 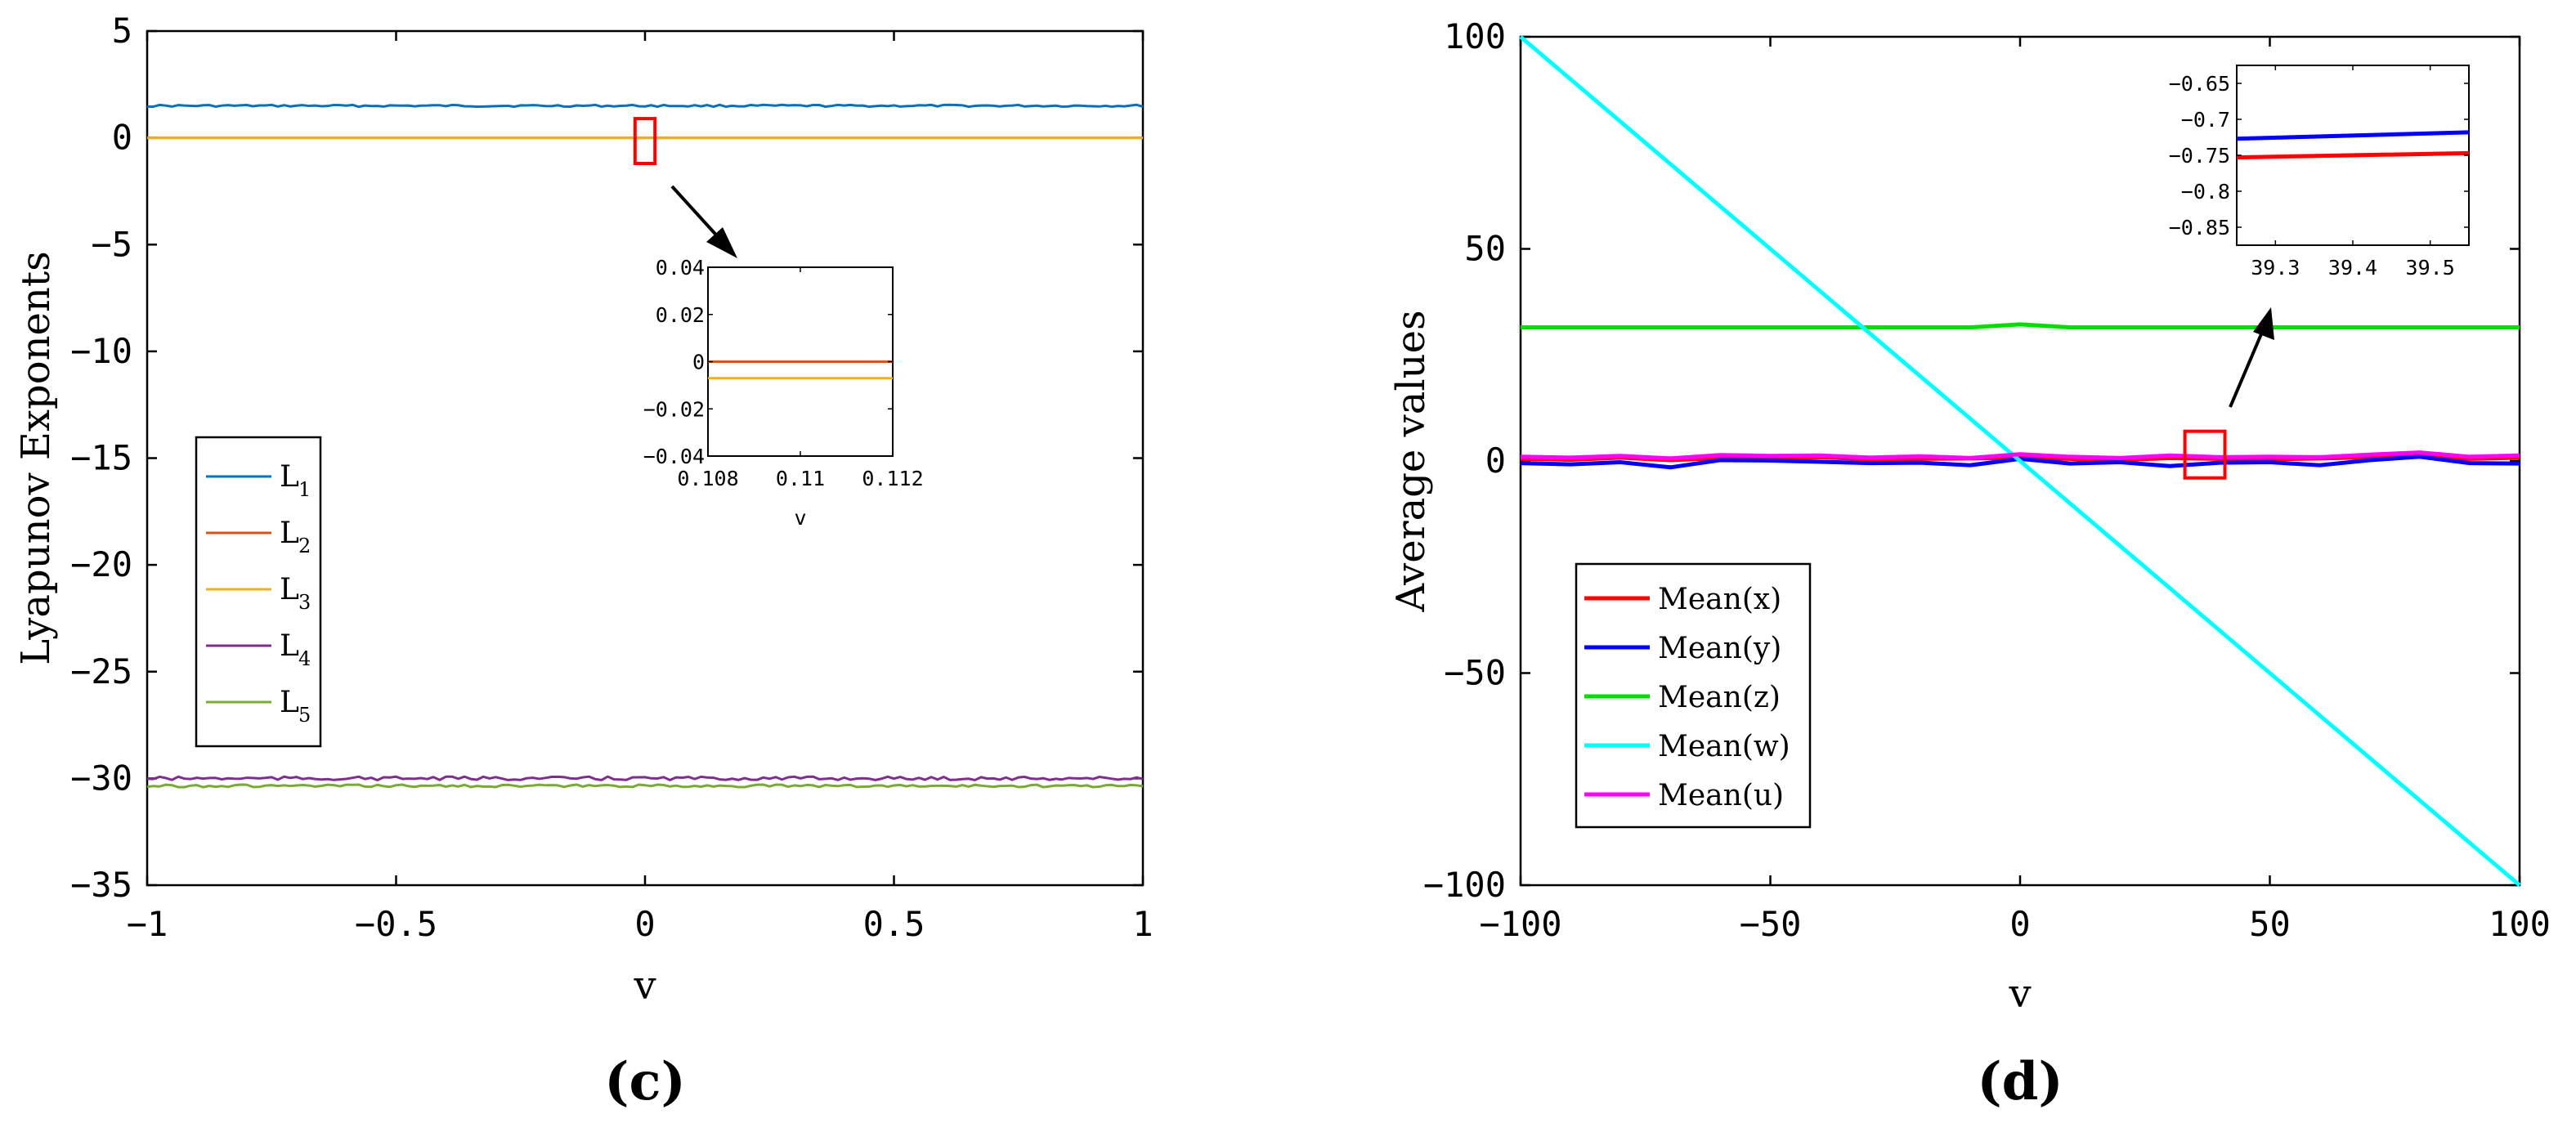 What do you see at coordinates (2263, 323) in the screenshot?
I see `d-zoom-arrow-head` at bounding box center [2263, 323].